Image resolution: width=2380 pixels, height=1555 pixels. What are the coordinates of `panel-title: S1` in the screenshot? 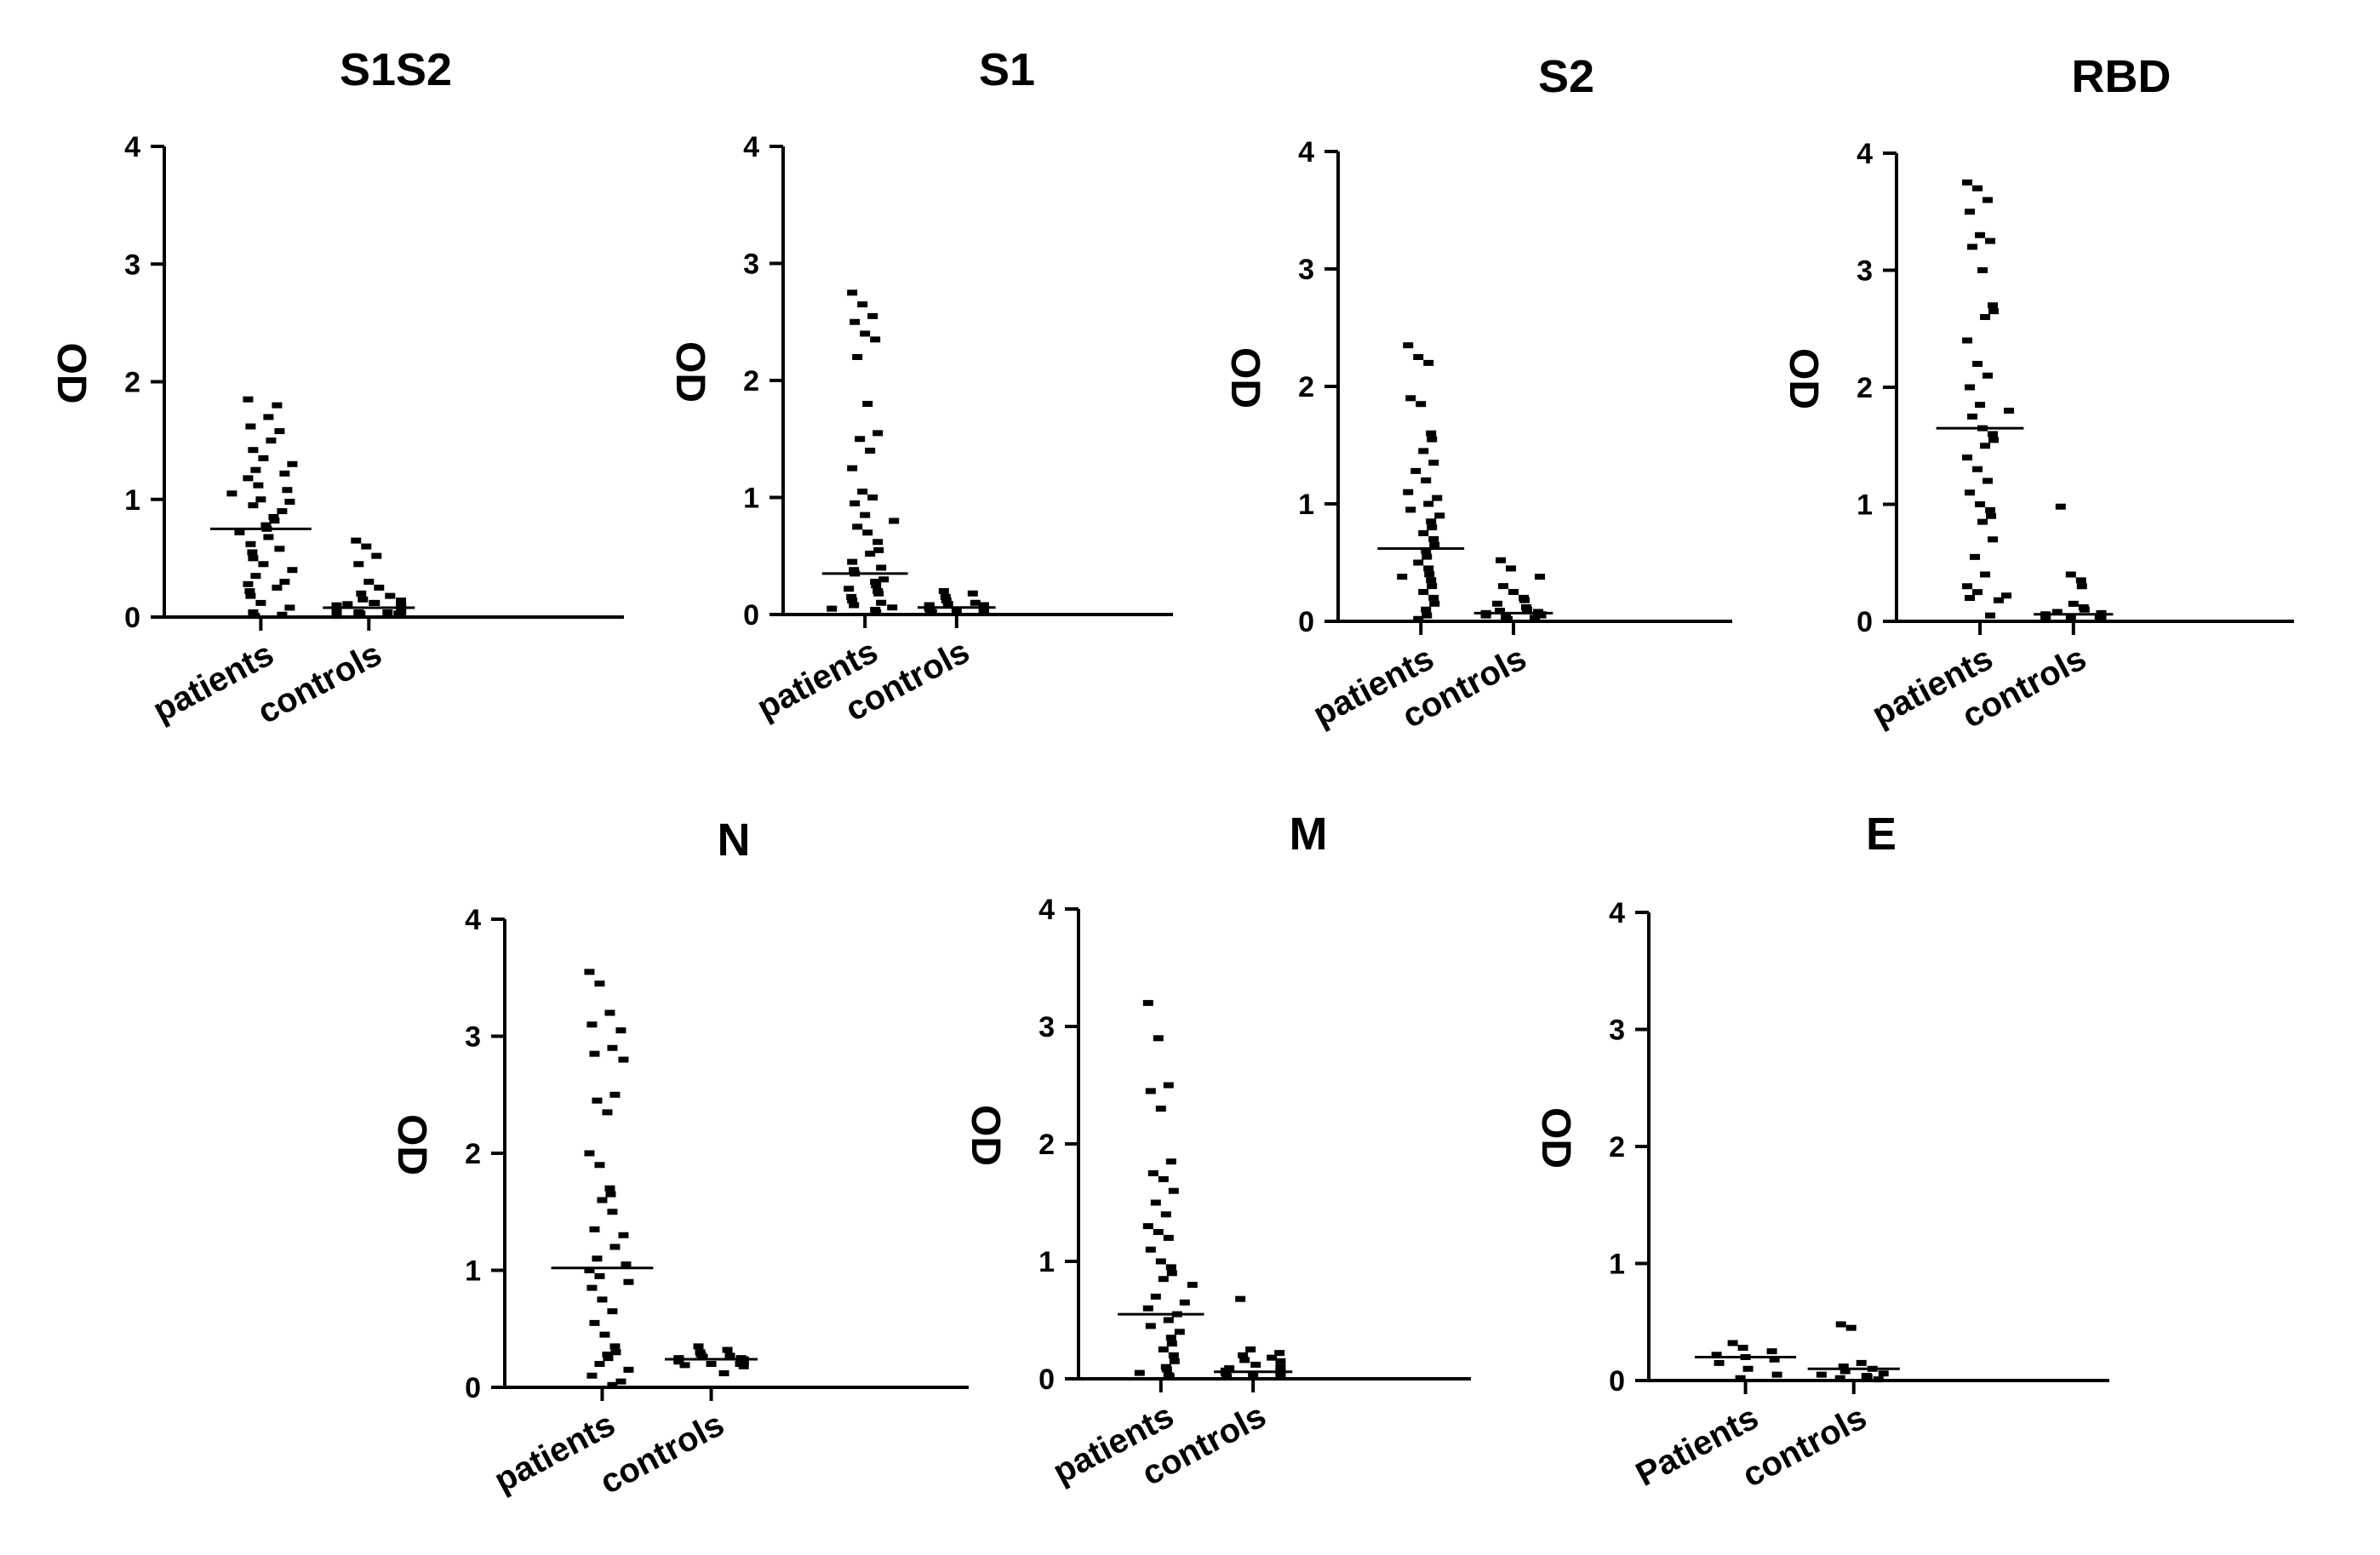 It's located at (1007, 69).